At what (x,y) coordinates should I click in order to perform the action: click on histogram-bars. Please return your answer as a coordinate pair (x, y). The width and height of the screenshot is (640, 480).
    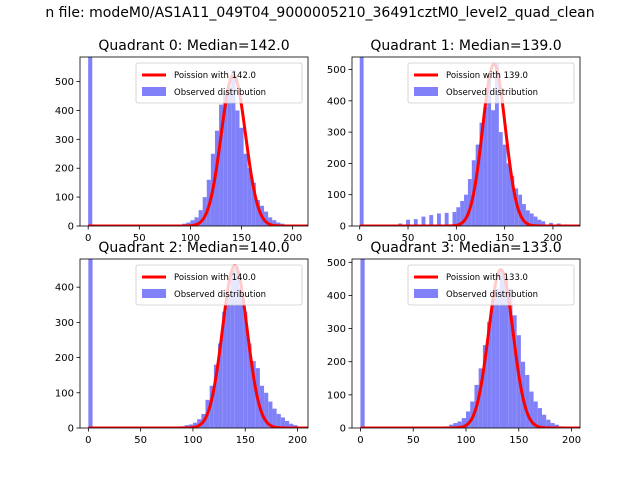
    Looking at the image, I should click on (464, 343).